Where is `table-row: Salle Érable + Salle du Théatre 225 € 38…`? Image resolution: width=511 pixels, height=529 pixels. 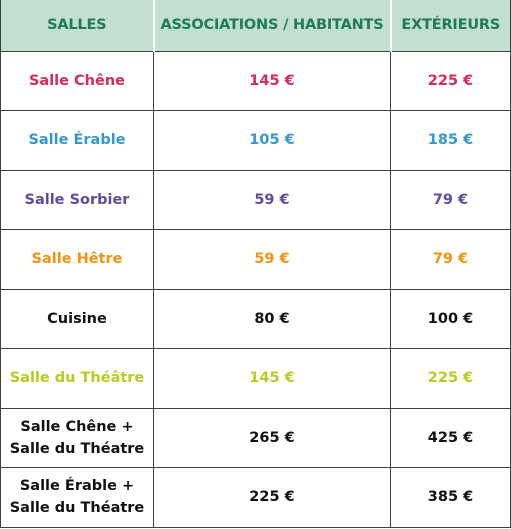 table-row: Salle Érable + Salle du Théatre 225 € 38… is located at coordinates (255, 497).